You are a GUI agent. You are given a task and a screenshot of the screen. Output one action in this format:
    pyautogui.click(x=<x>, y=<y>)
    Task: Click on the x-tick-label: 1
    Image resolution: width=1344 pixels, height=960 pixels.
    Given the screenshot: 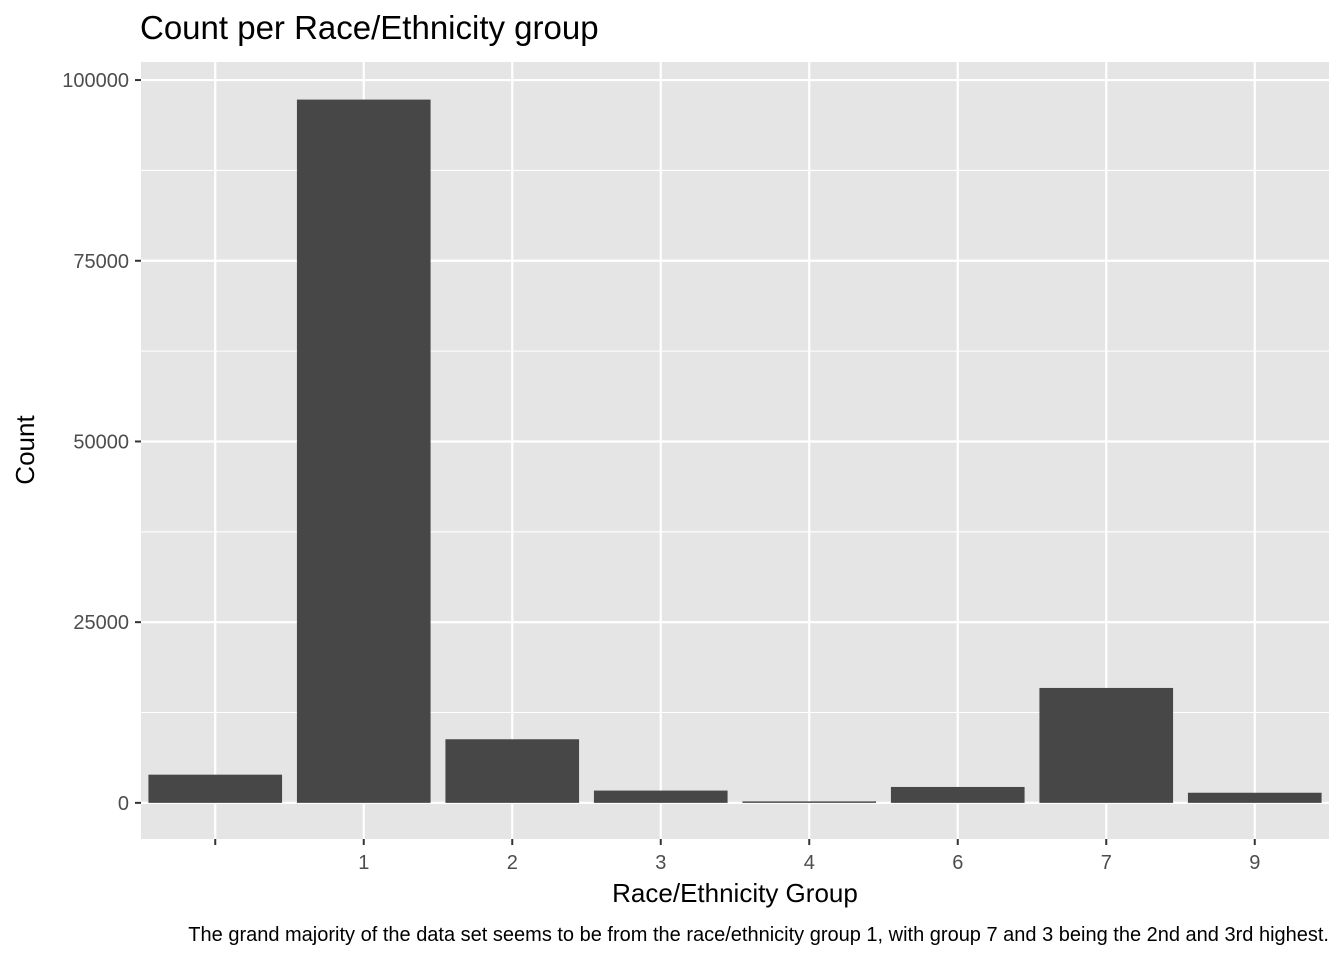 What is the action you would take?
    pyautogui.click(x=363, y=863)
    